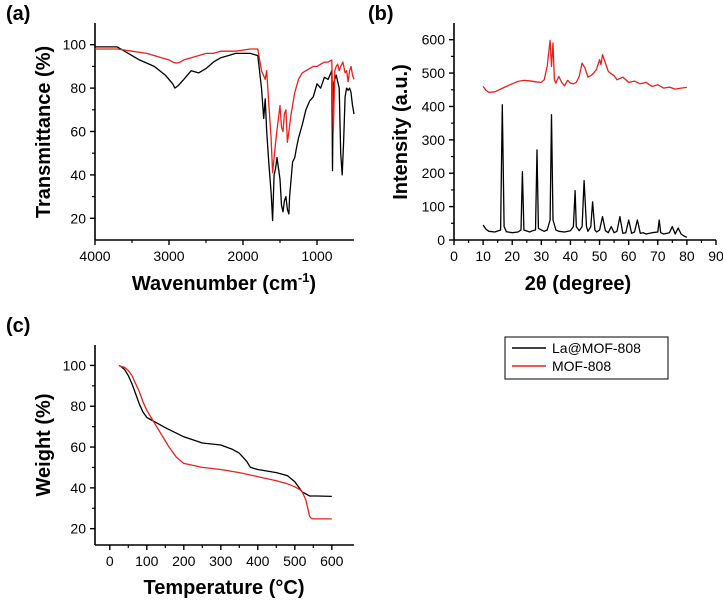 This screenshot has height=603, width=723. I want to click on y-axis-label: Transmittance (%), so click(44, 132).